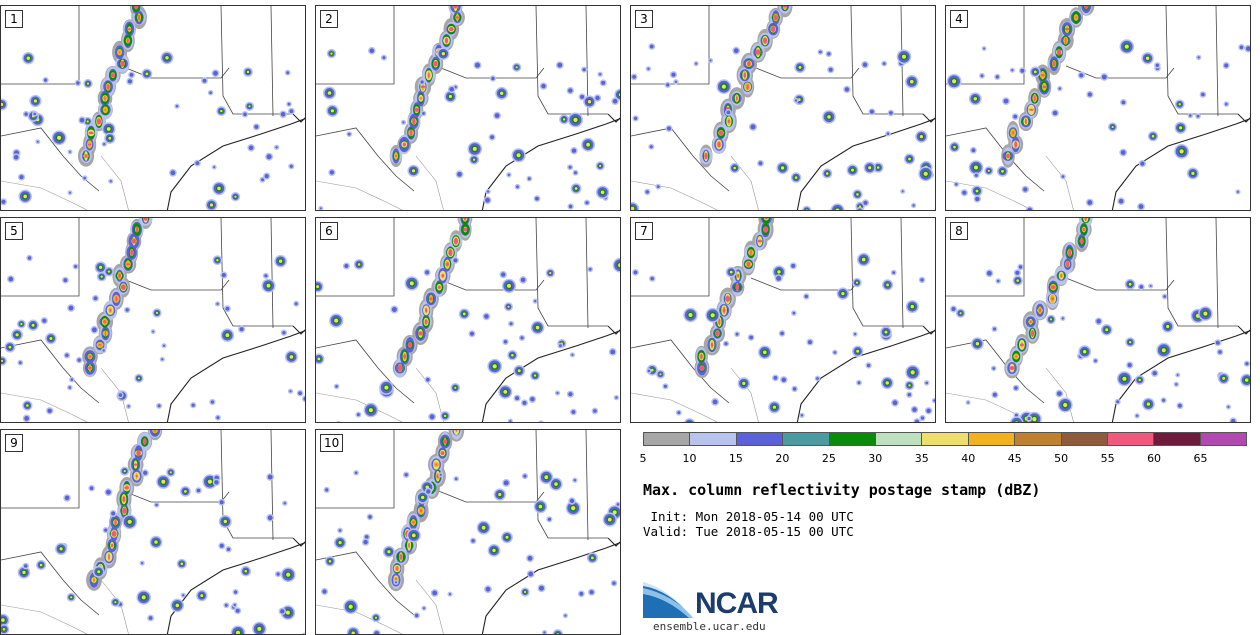  What do you see at coordinates (14, 443) in the screenshot?
I see `member-number-label: 9` at bounding box center [14, 443].